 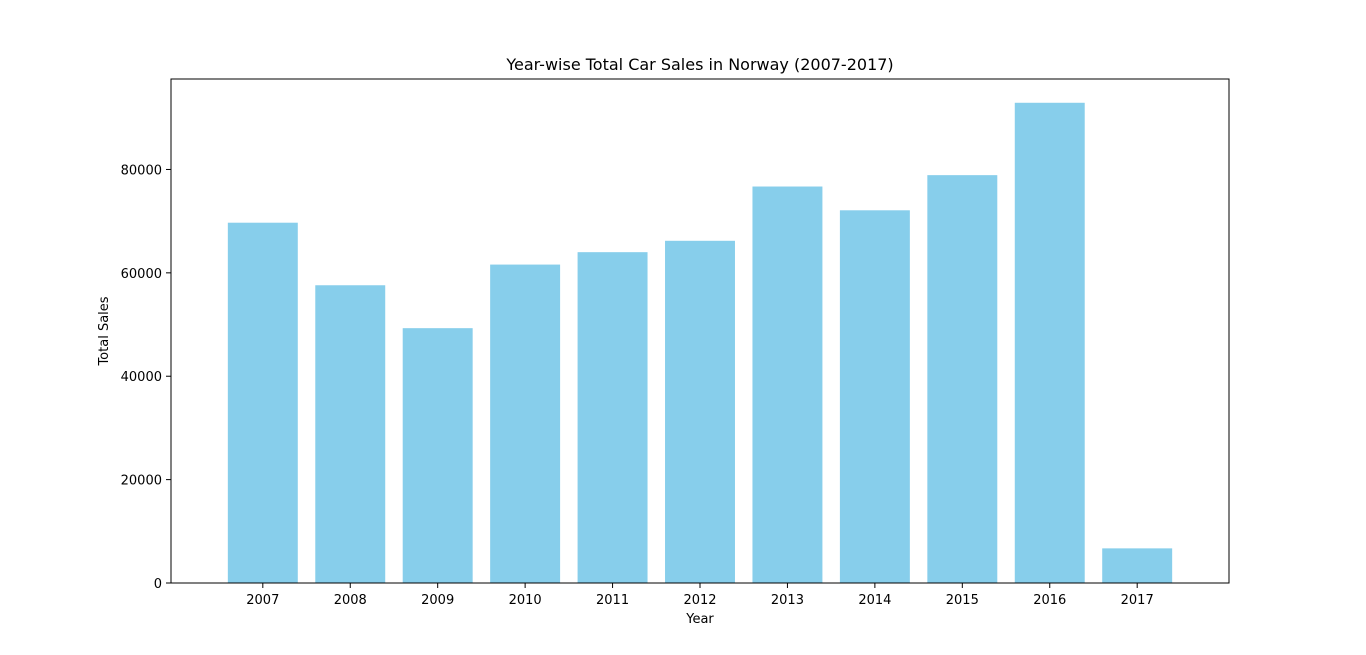 What do you see at coordinates (699, 619) in the screenshot?
I see `x-axis-title: Year` at bounding box center [699, 619].